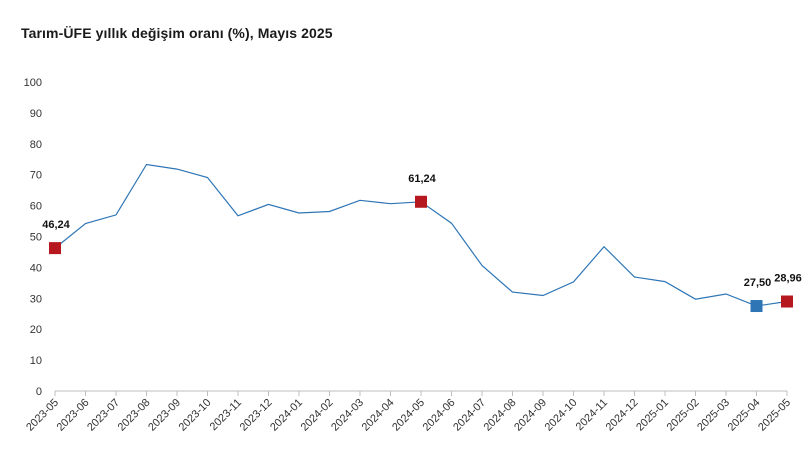  Describe the element at coordinates (39, 392) in the screenshot. I see `y-tick-label: 0` at that location.